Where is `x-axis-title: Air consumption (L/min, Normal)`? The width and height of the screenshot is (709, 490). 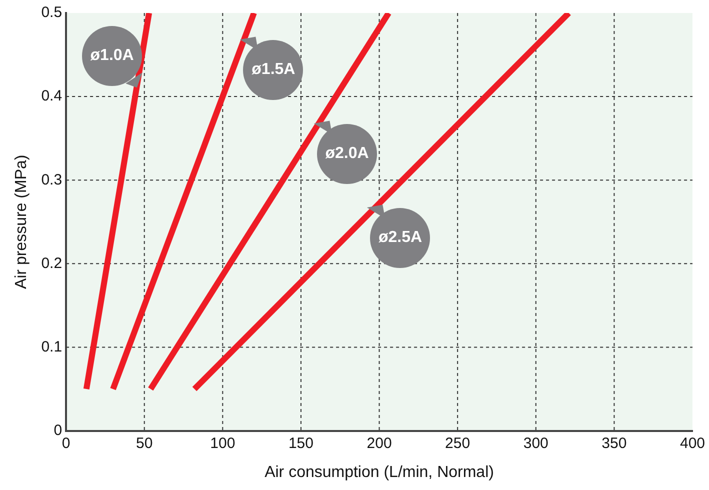
x-axis-title: Air consumption (L/min, Normal) is located at coordinates (379, 472).